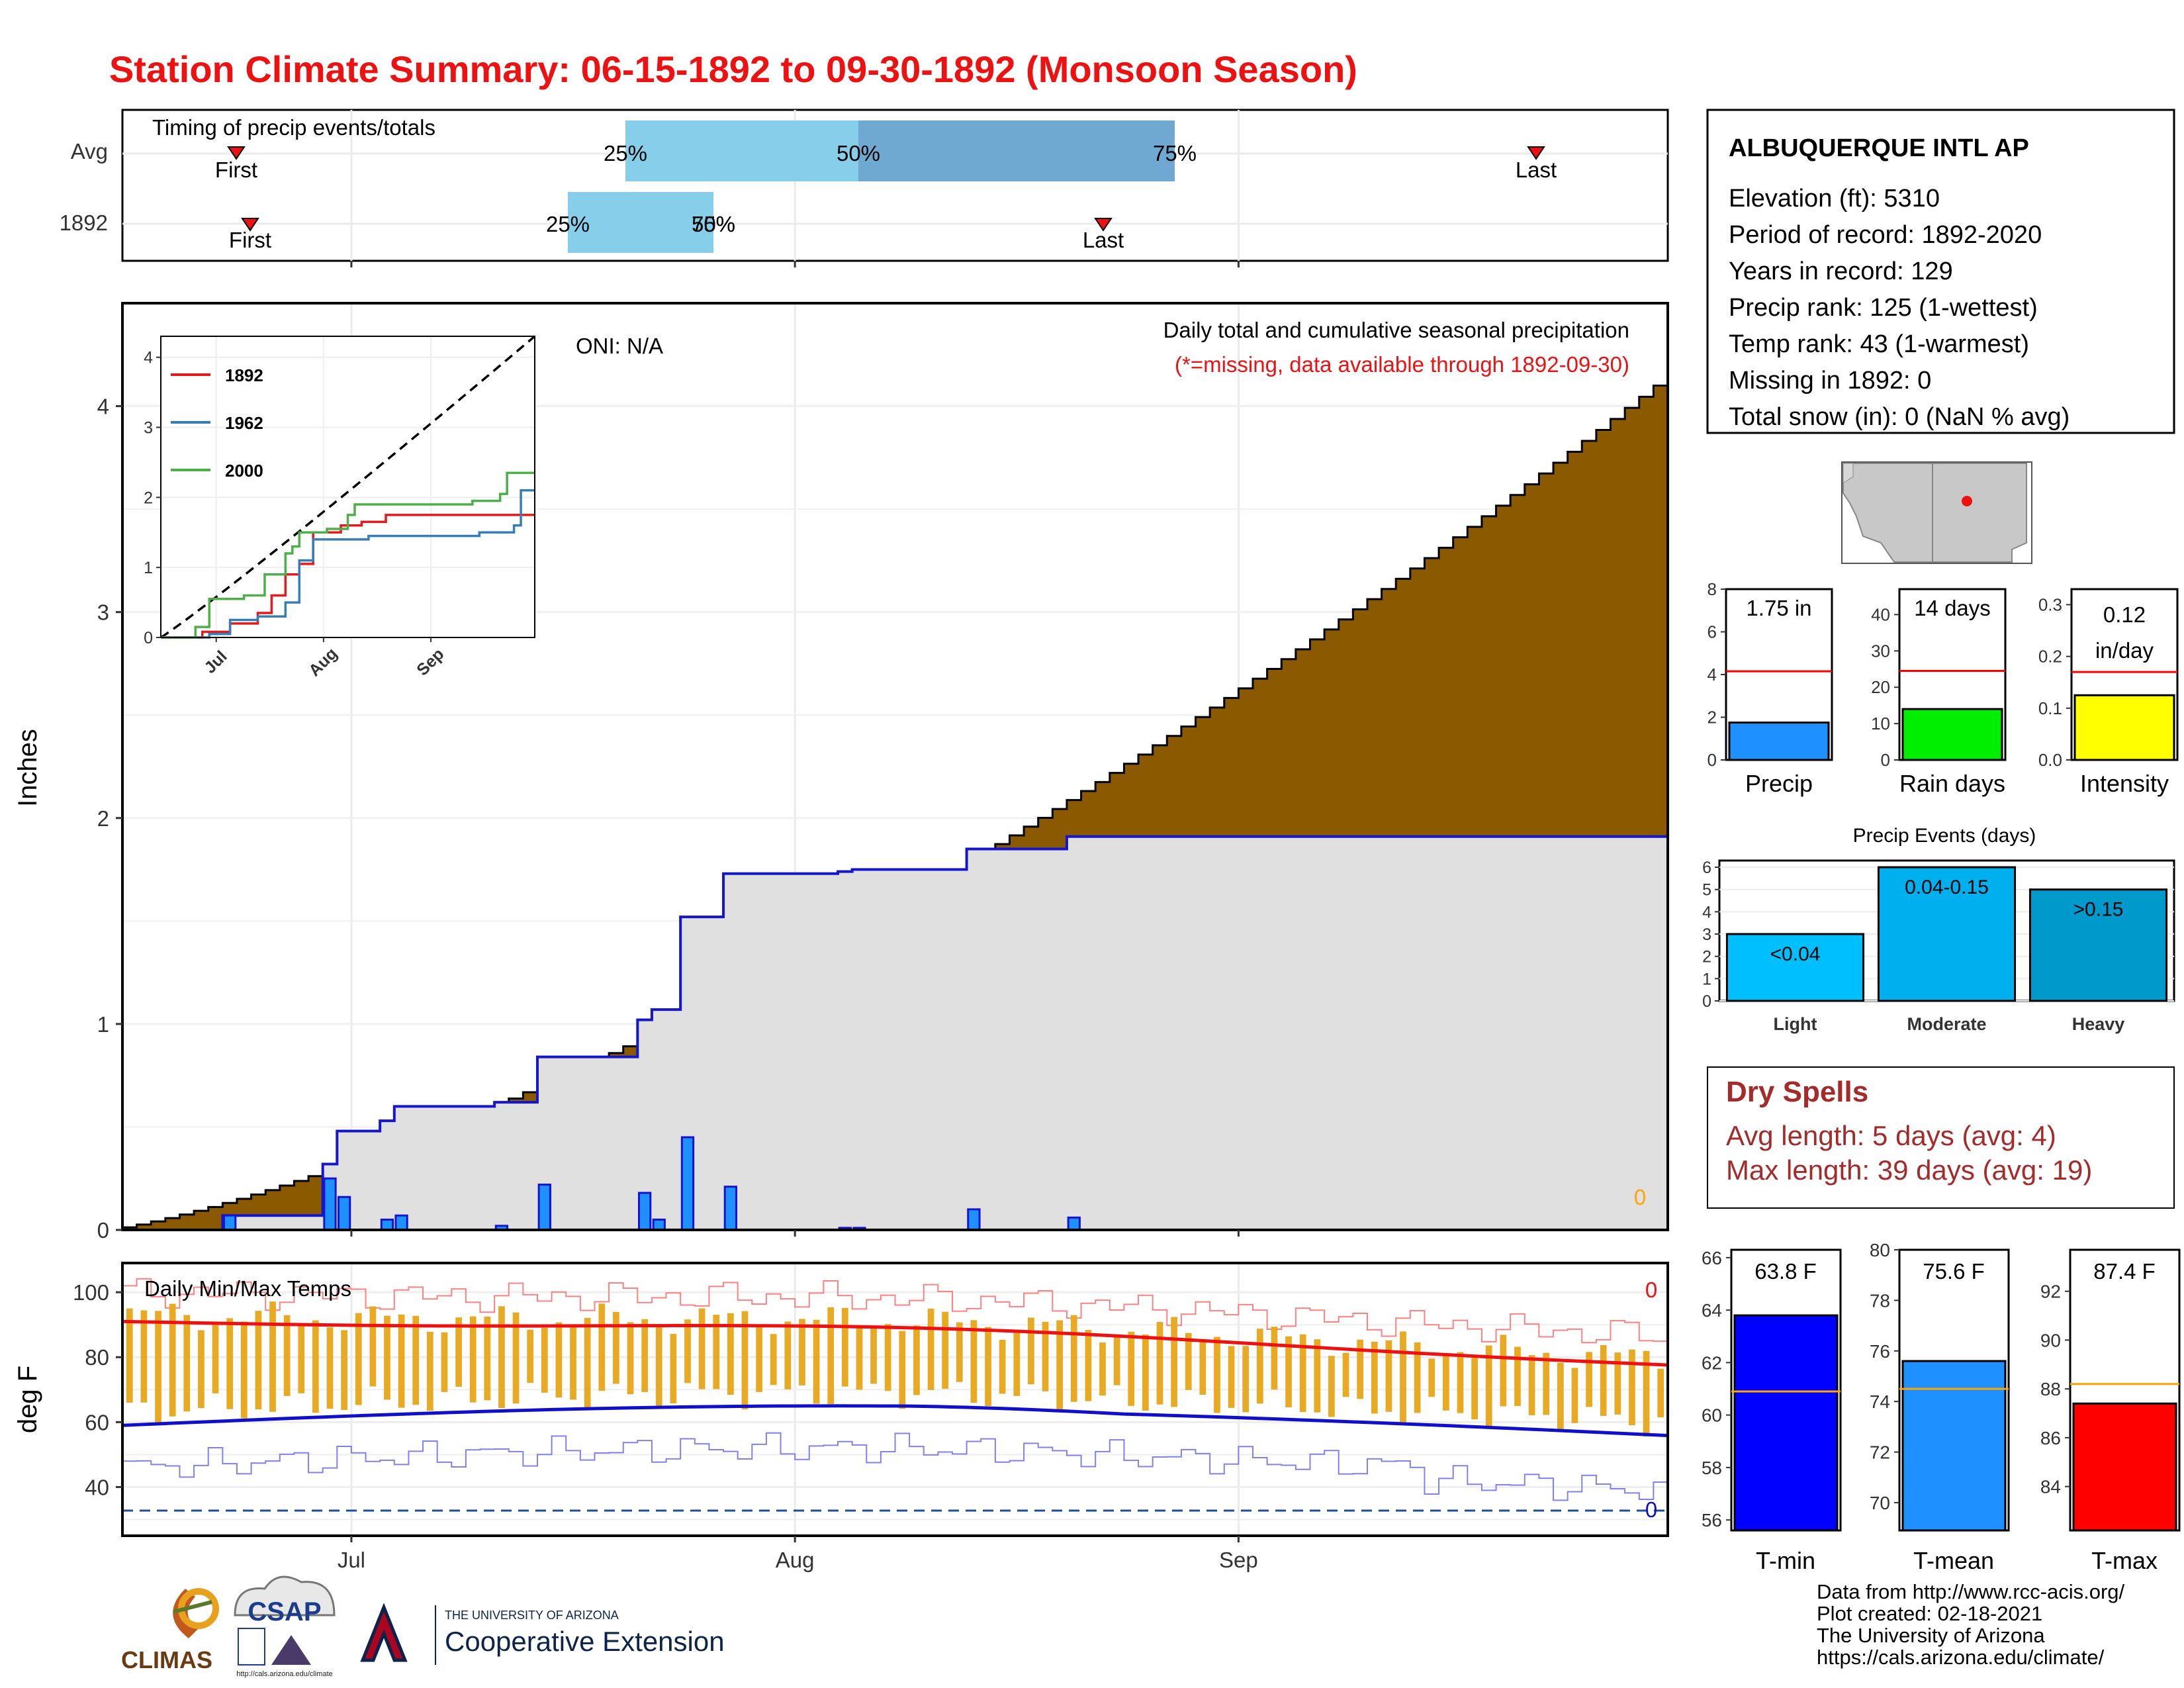 The height and width of the screenshot is (1688, 2184). I want to click on precip-summary-tick: 8, so click(1712, 589).